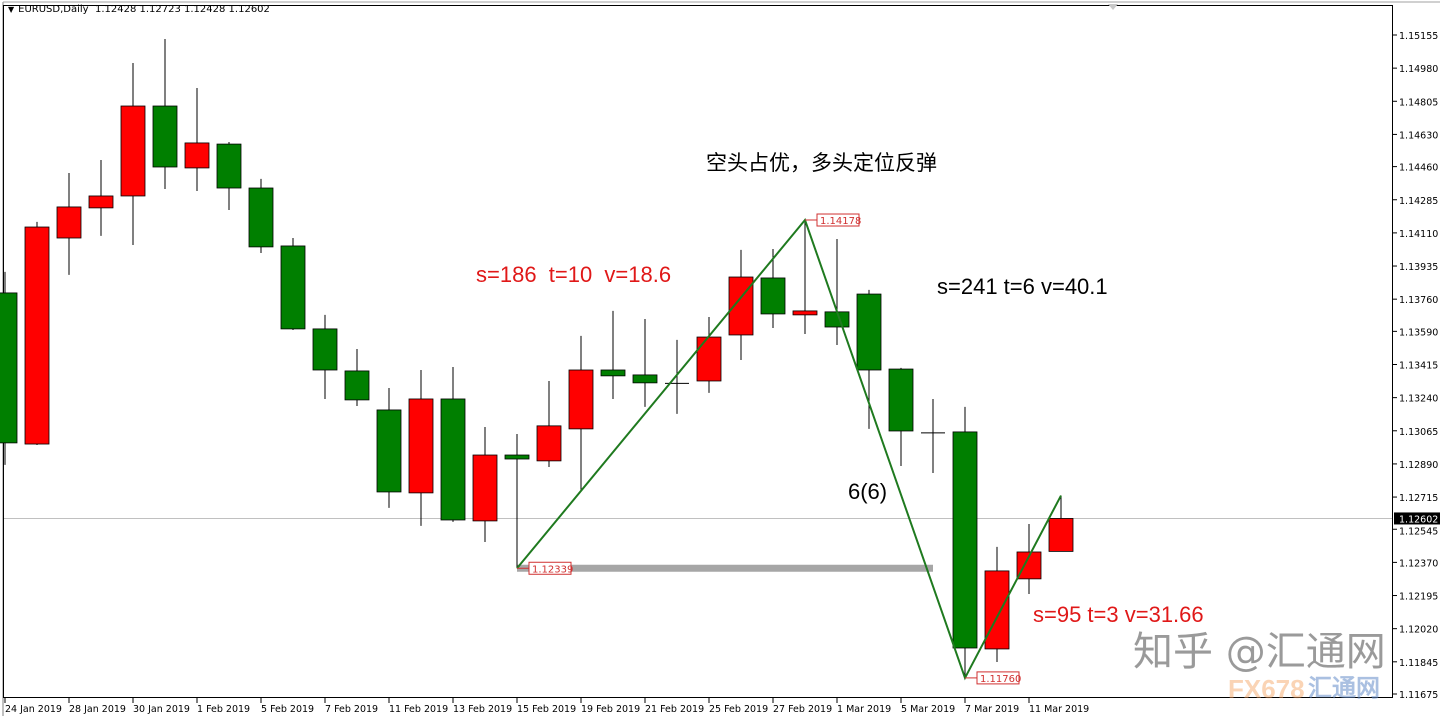 The height and width of the screenshot is (721, 1440). I want to click on leg2-annotation: s=241 t=6 v=40.1, so click(1022, 286).